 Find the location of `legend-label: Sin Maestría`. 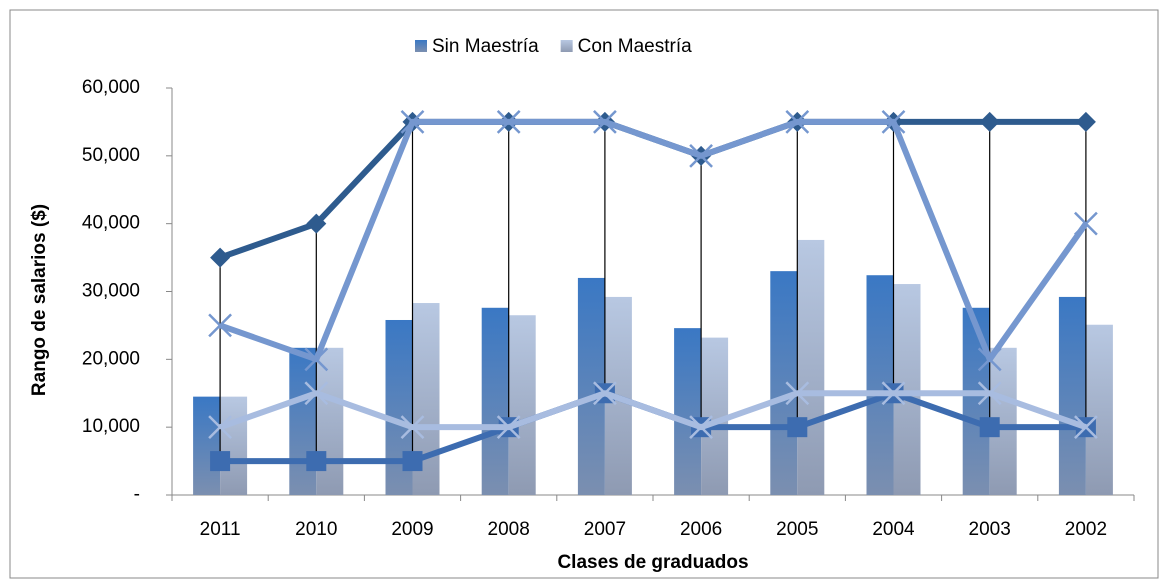

legend-label: Sin Maestría is located at coordinates (485, 46).